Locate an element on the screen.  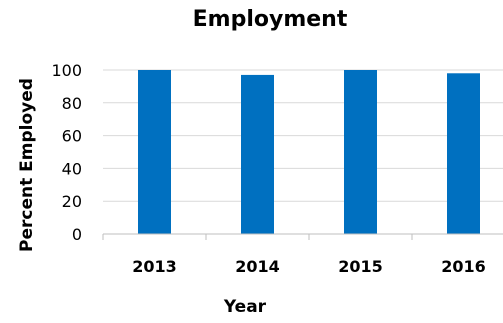
y-tick-label: 80 is located at coordinates (72, 103).